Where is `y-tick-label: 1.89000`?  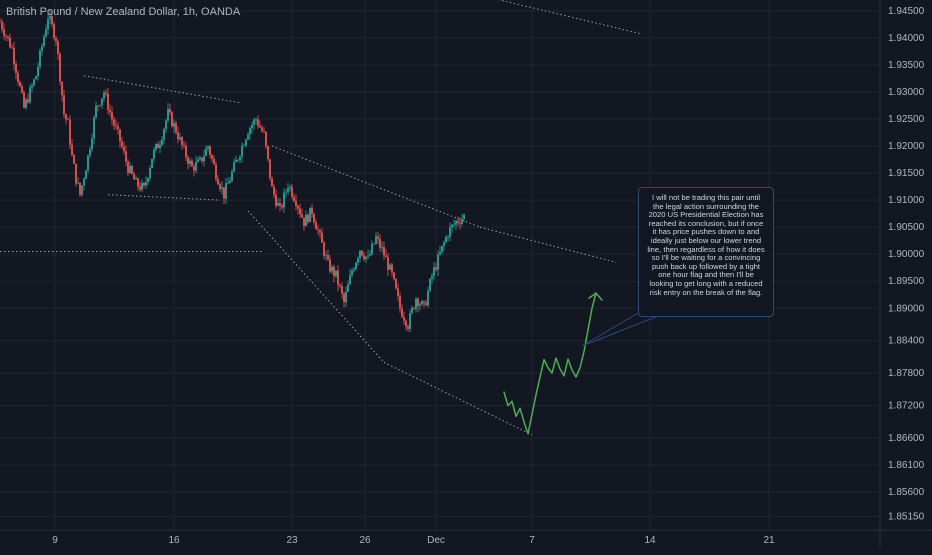 y-tick-label: 1.89000 is located at coordinates (906, 308).